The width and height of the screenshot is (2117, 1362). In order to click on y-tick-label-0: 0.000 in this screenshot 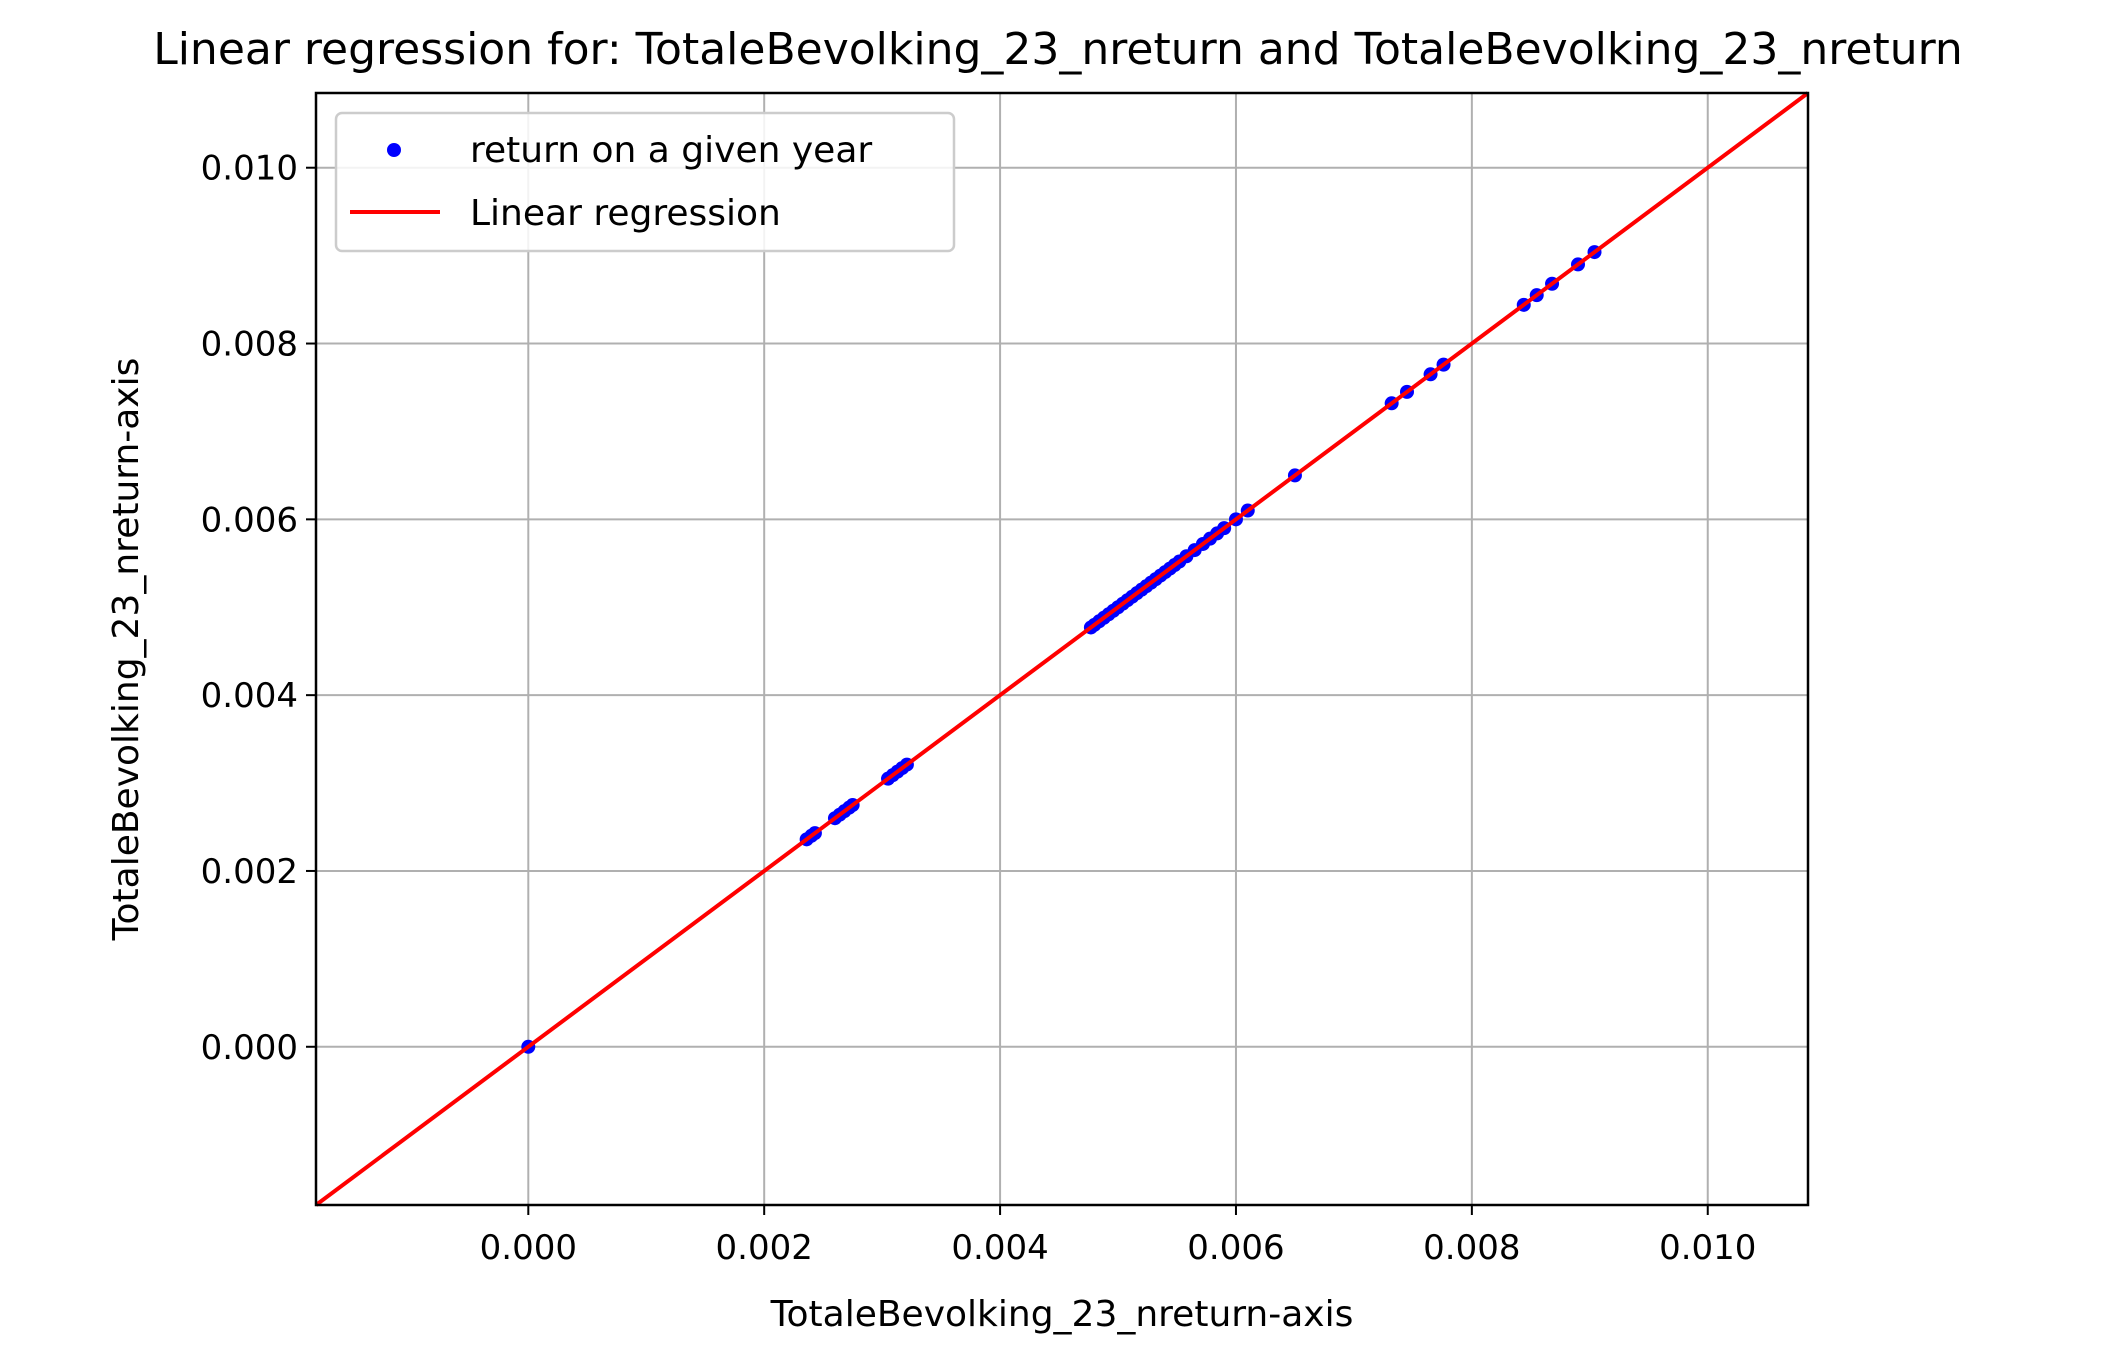, I will do `click(249, 1048)`.